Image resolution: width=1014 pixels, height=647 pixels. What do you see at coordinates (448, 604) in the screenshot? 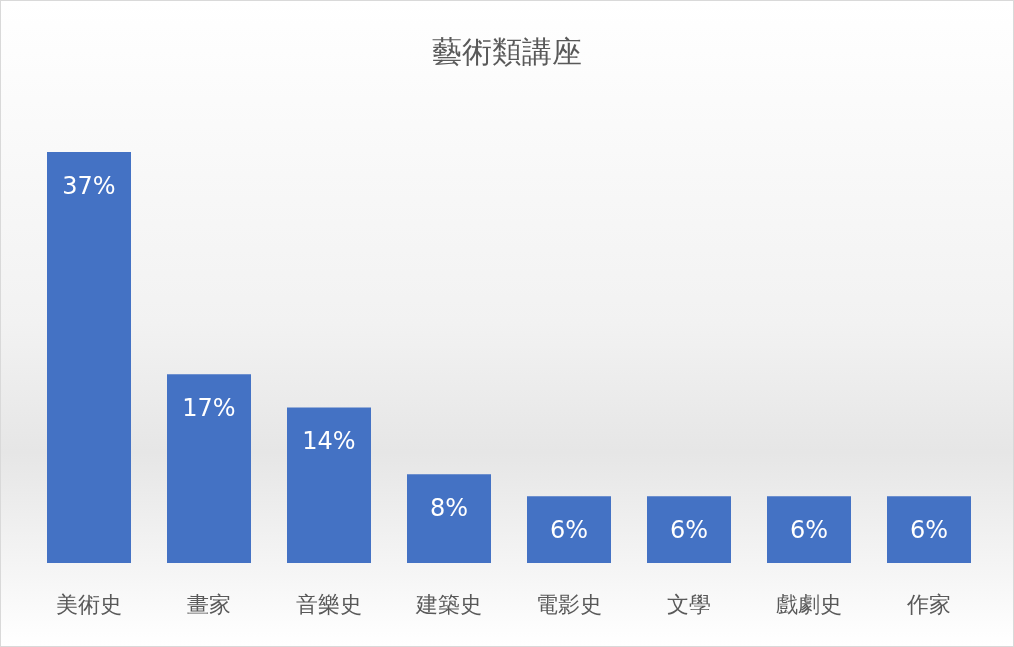
I see `x-tick-label: 建築史` at bounding box center [448, 604].